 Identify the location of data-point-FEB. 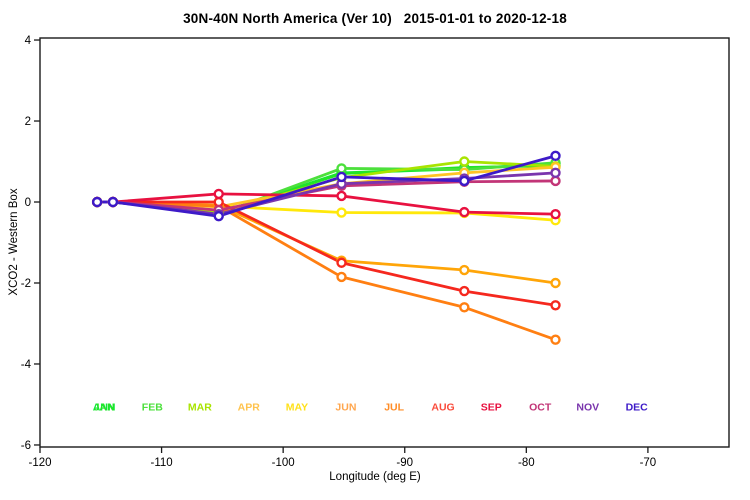
(341, 168).